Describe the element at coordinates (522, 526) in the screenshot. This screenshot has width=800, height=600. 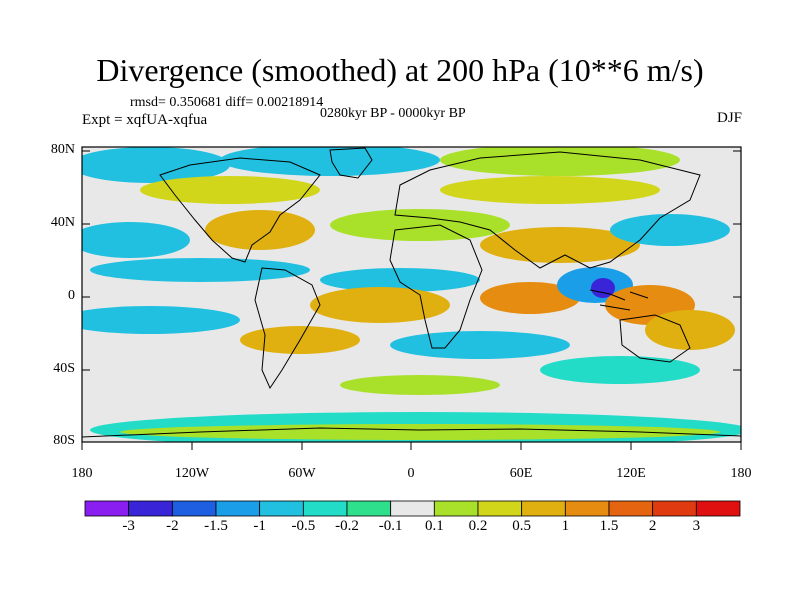
I see `colorbar-label: 0.5` at that location.